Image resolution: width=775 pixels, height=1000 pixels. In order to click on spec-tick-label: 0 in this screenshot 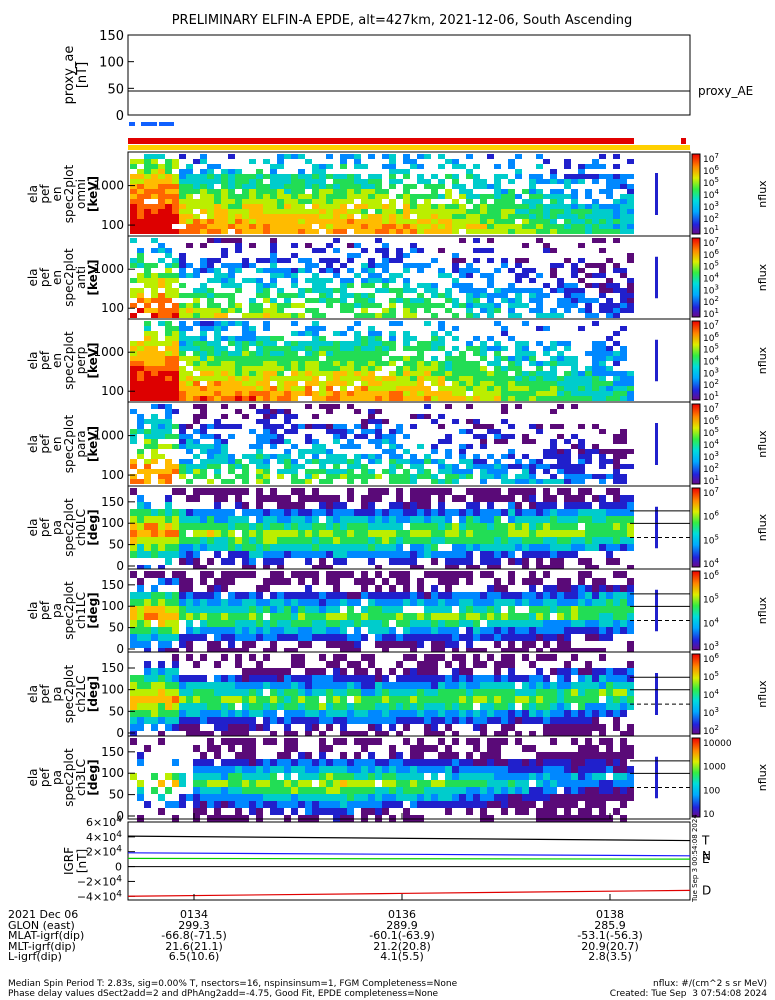, I will do `click(120, 649)`.